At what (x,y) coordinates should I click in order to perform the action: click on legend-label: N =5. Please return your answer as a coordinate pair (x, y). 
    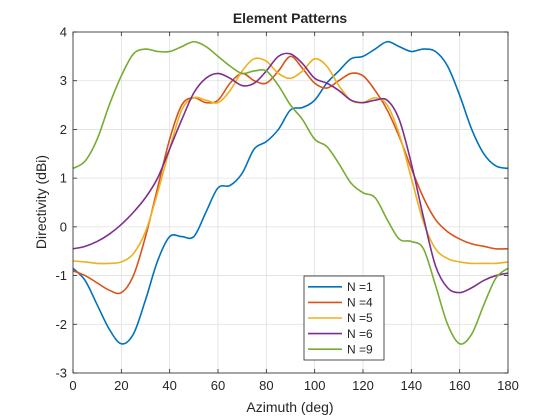
    Looking at the image, I should click on (360, 318).